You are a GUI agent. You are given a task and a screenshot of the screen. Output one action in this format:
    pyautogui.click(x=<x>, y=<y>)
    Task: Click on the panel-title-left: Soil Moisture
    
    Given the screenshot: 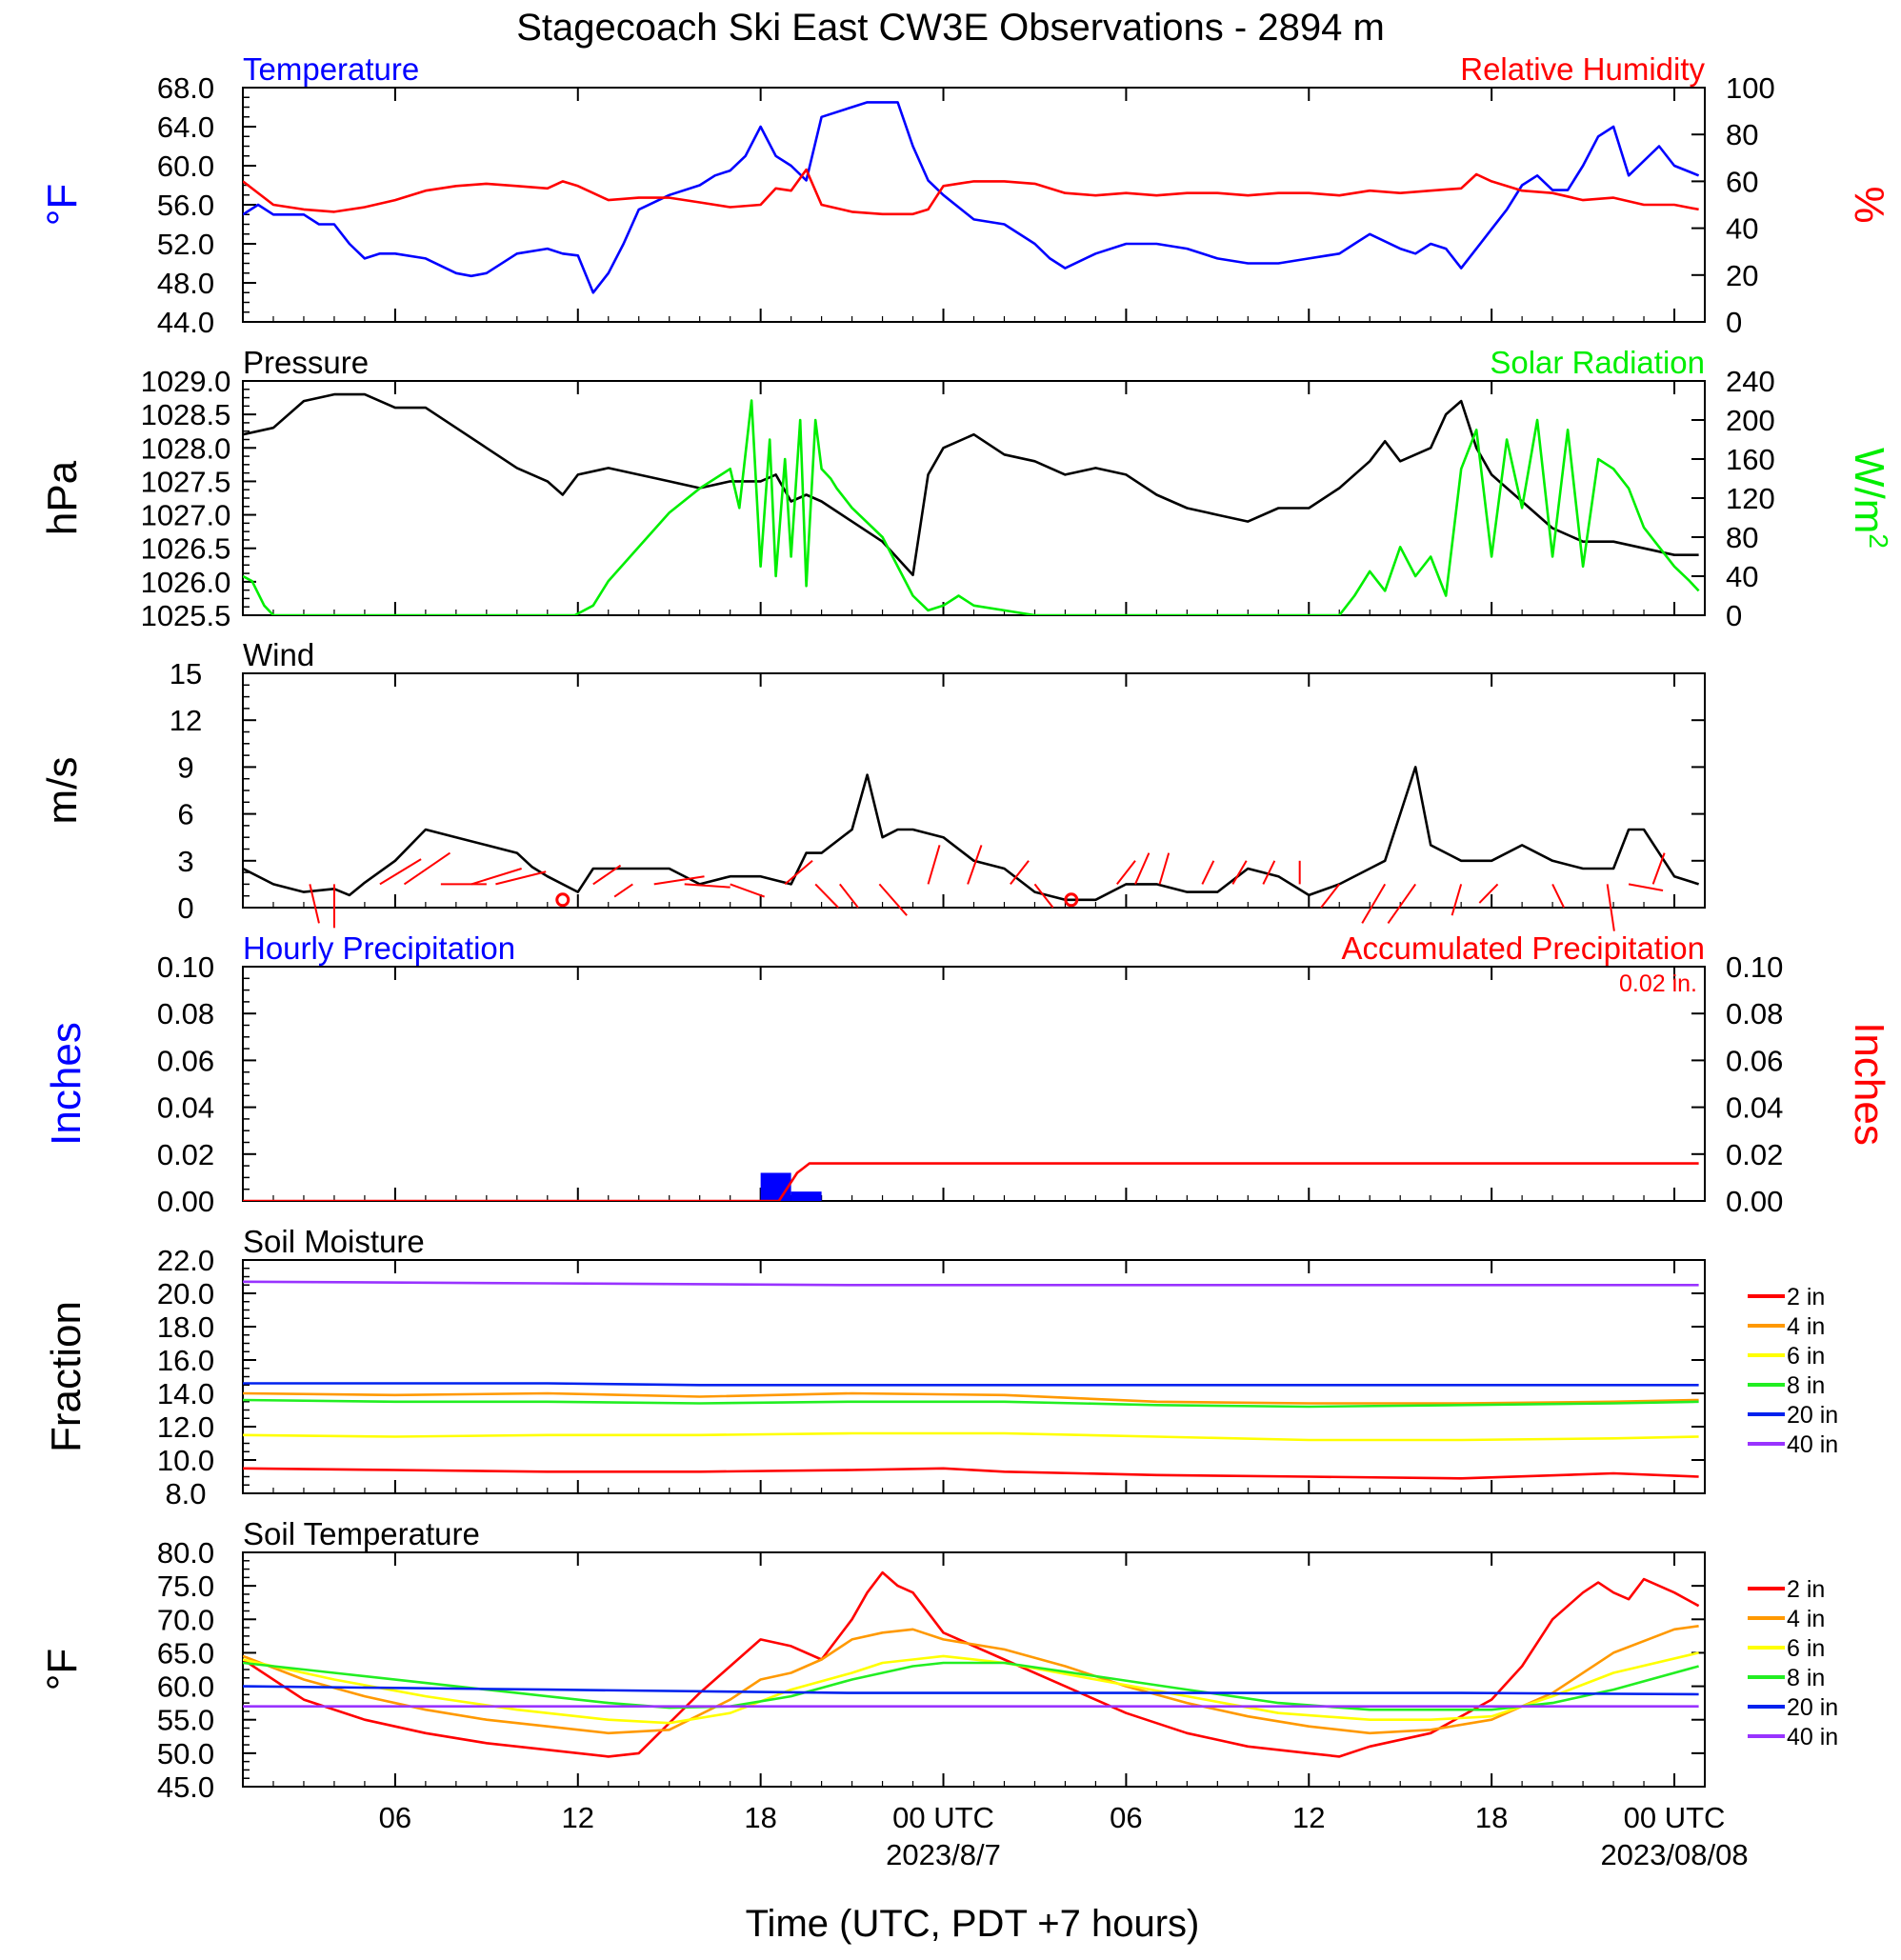 What is the action you would take?
    pyautogui.click(x=334, y=1241)
    